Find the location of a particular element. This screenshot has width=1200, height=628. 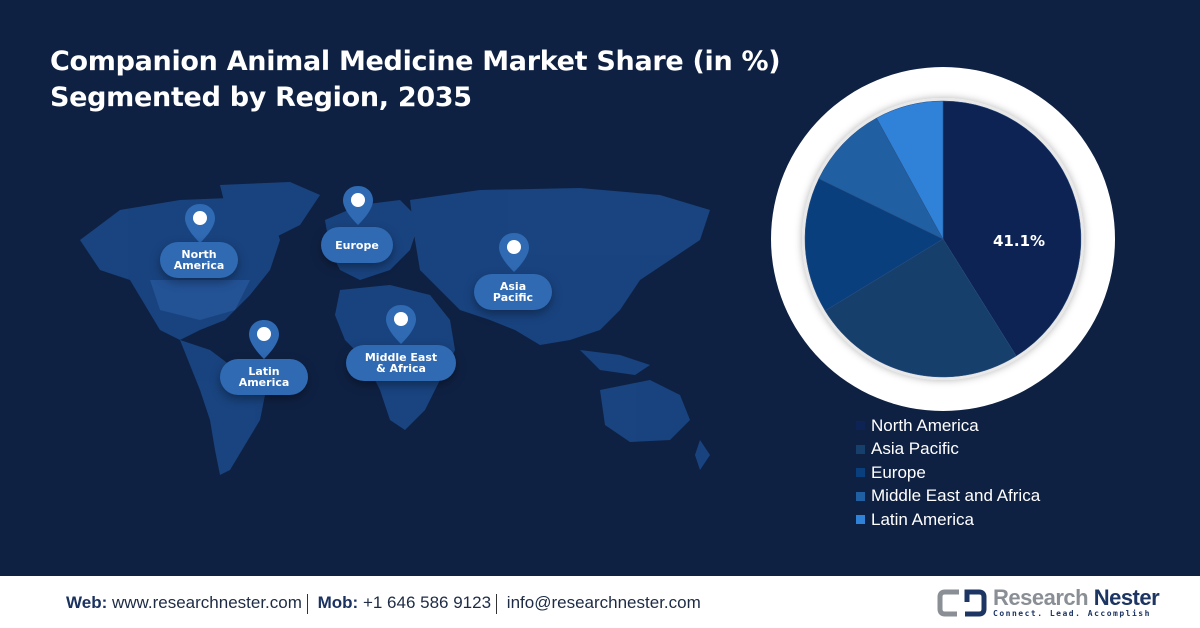

phone-number: +1 646 586 9123 is located at coordinates (427, 602).